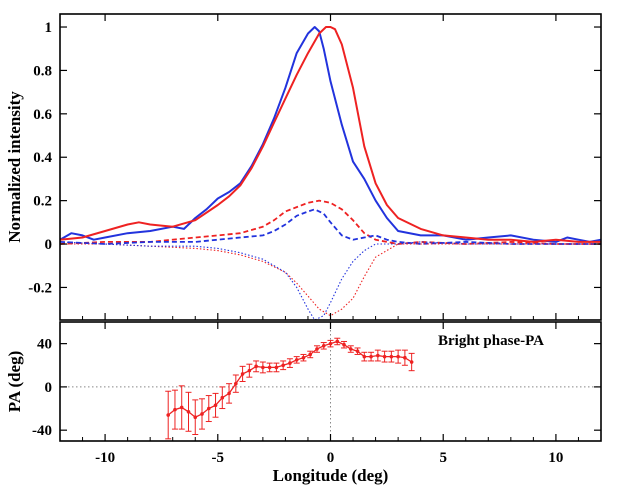 This screenshot has width=623, height=485. What do you see at coordinates (555, 458) in the screenshot?
I see `x-tick-label: 10` at bounding box center [555, 458].